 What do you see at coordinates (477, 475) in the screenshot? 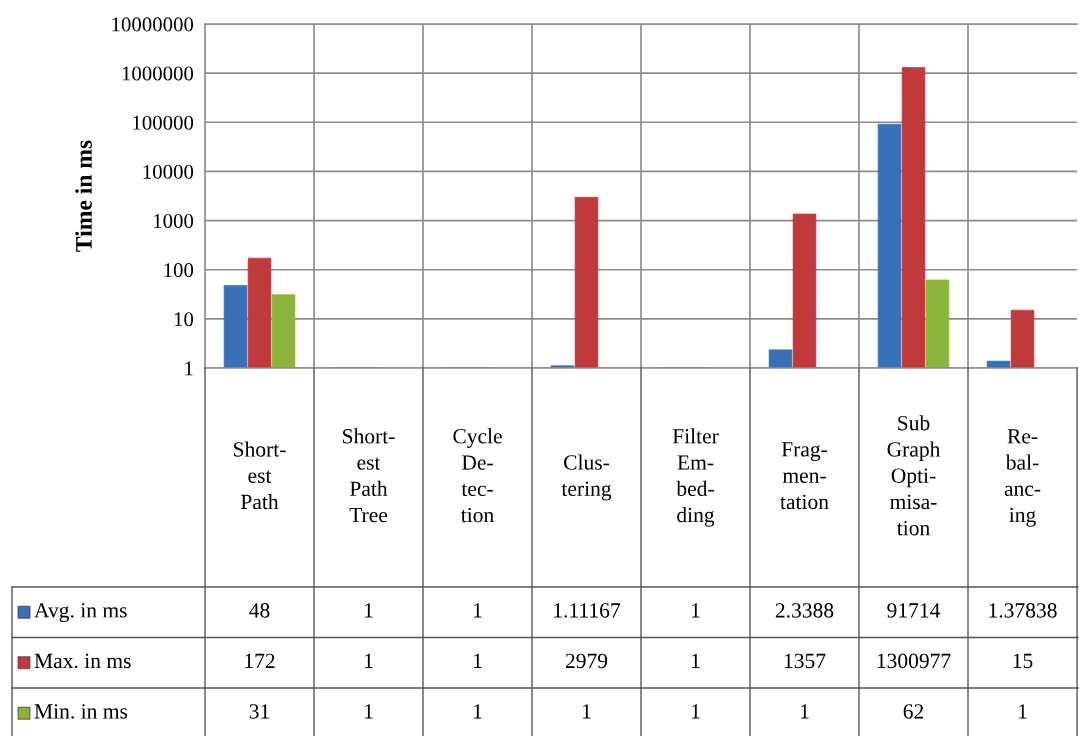
I see `x-tick-label: Cycle De- tec- tion` at bounding box center [477, 475].